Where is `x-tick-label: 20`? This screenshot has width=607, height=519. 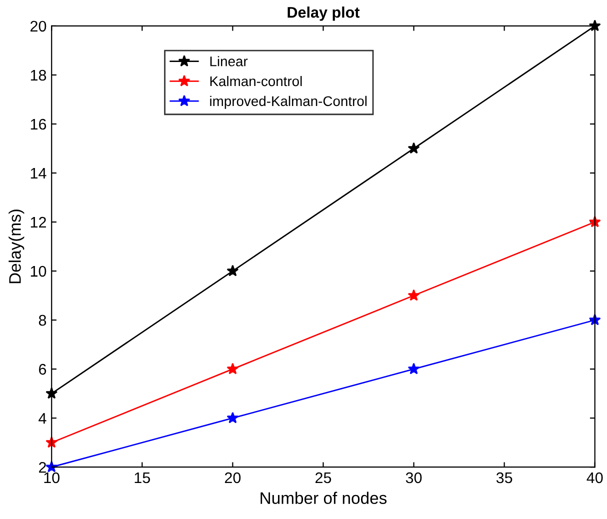
x-tick-label: 20 is located at coordinates (232, 478).